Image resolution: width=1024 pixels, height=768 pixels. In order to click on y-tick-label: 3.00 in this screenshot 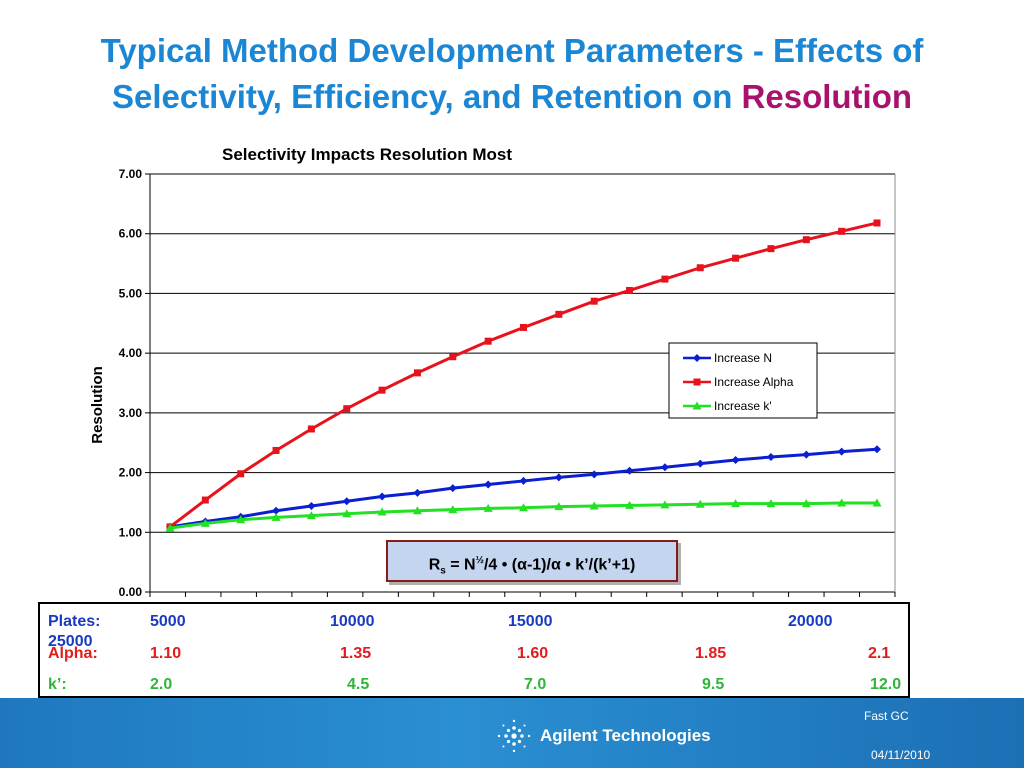, I will do `click(131, 413)`.